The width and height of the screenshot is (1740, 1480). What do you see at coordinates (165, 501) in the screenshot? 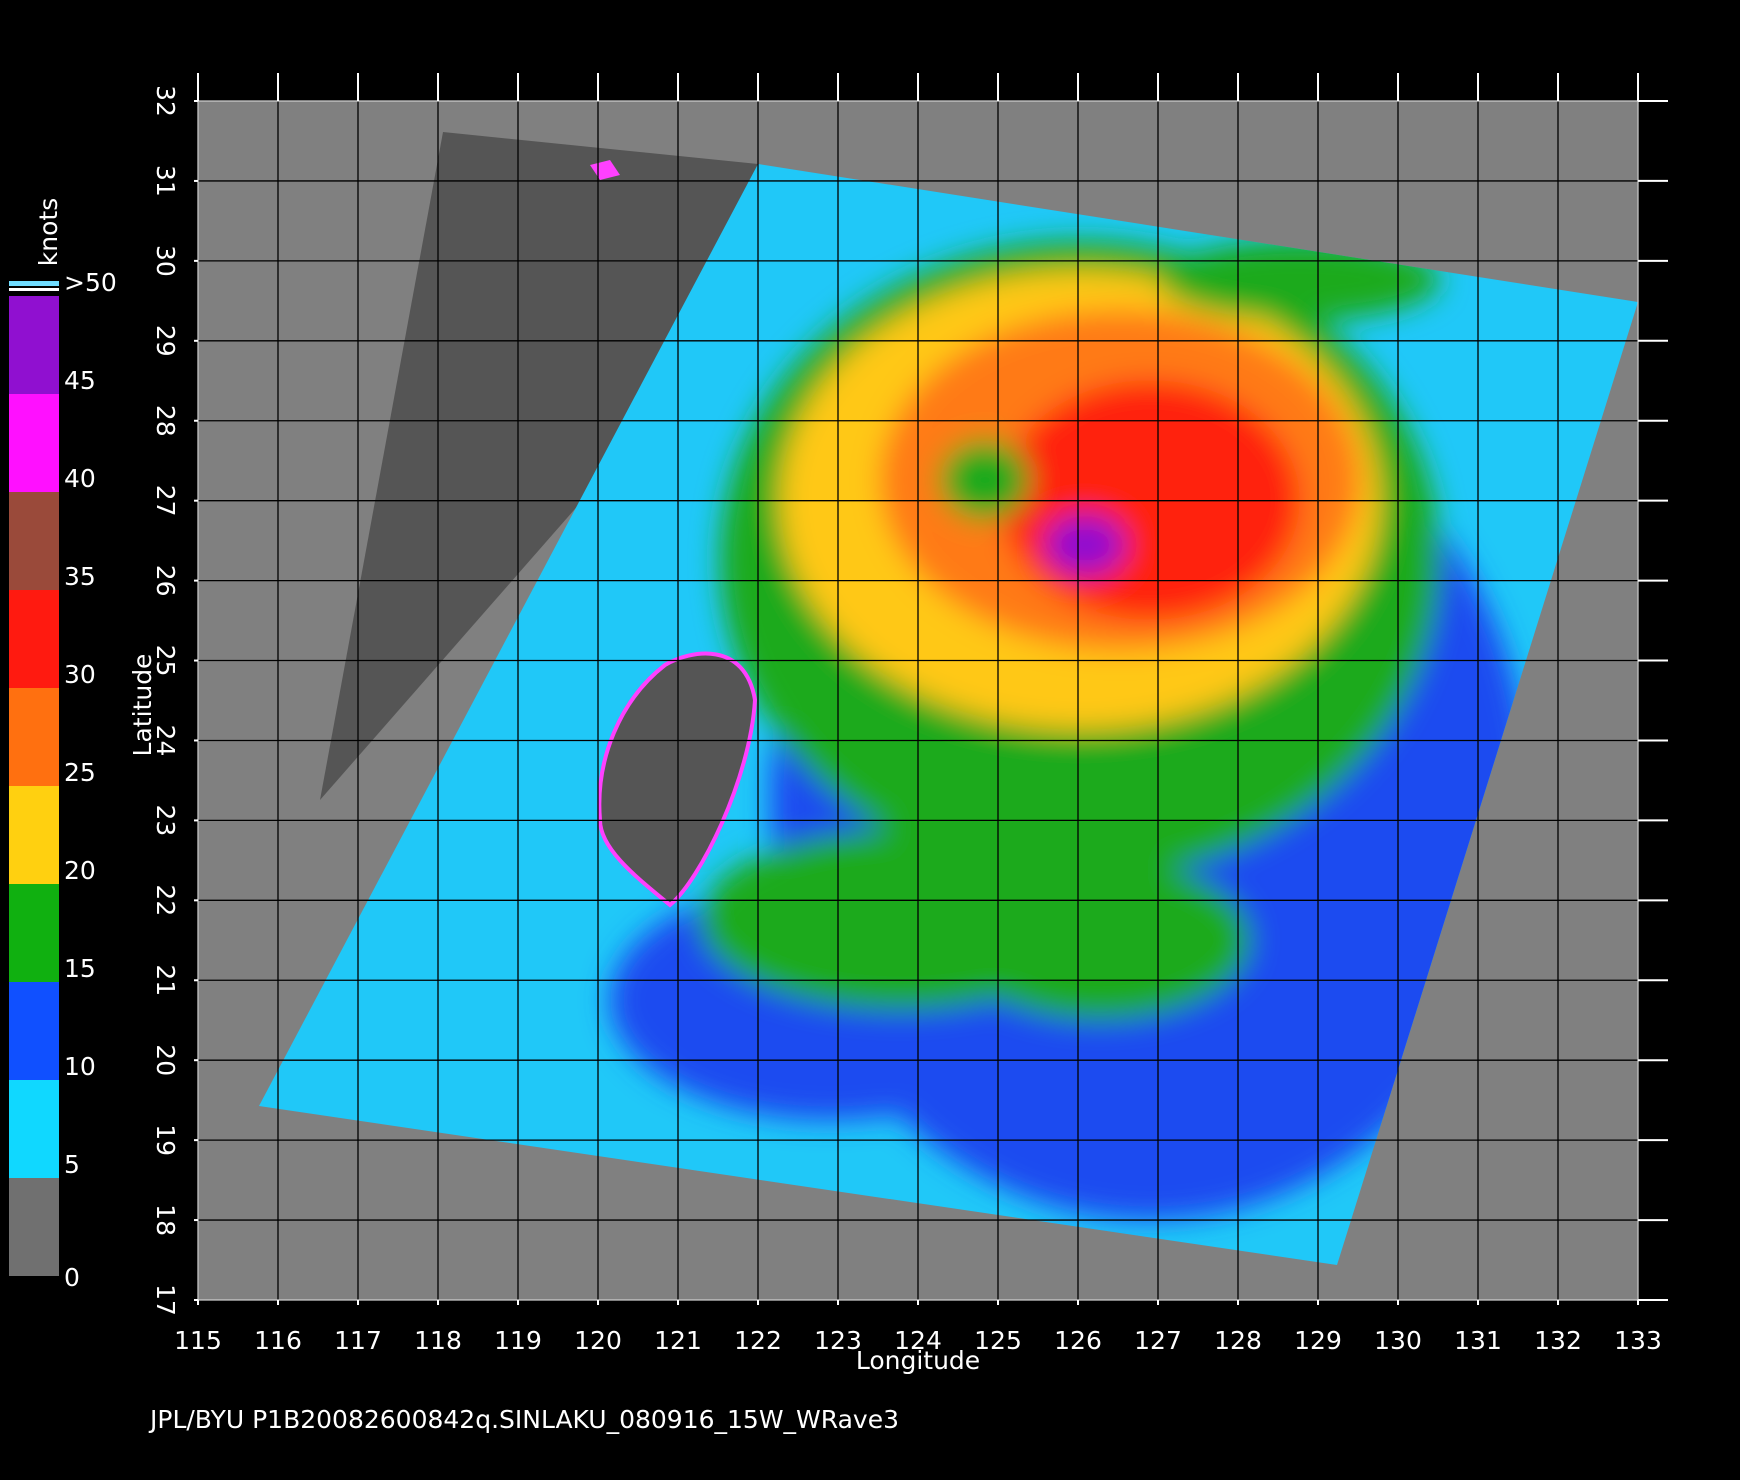
I see `y-tick-label: 27` at bounding box center [165, 501].